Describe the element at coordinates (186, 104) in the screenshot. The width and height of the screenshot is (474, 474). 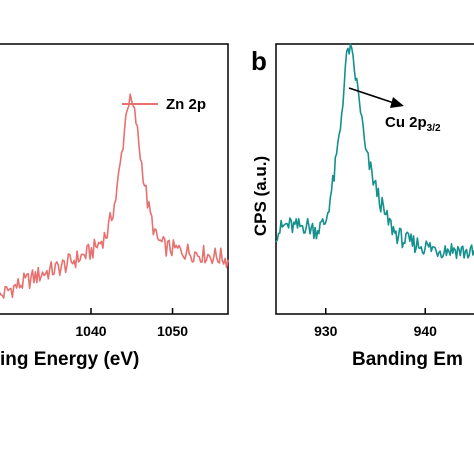
I see `legend-label: Zn 2p` at that location.